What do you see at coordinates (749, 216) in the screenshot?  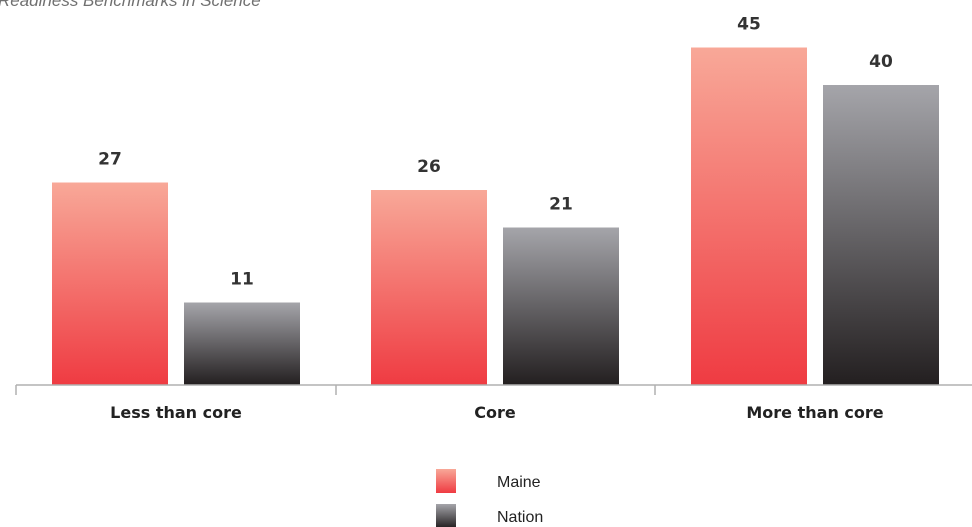 I see `bar-maine-more-than-core` at bounding box center [749, 216].